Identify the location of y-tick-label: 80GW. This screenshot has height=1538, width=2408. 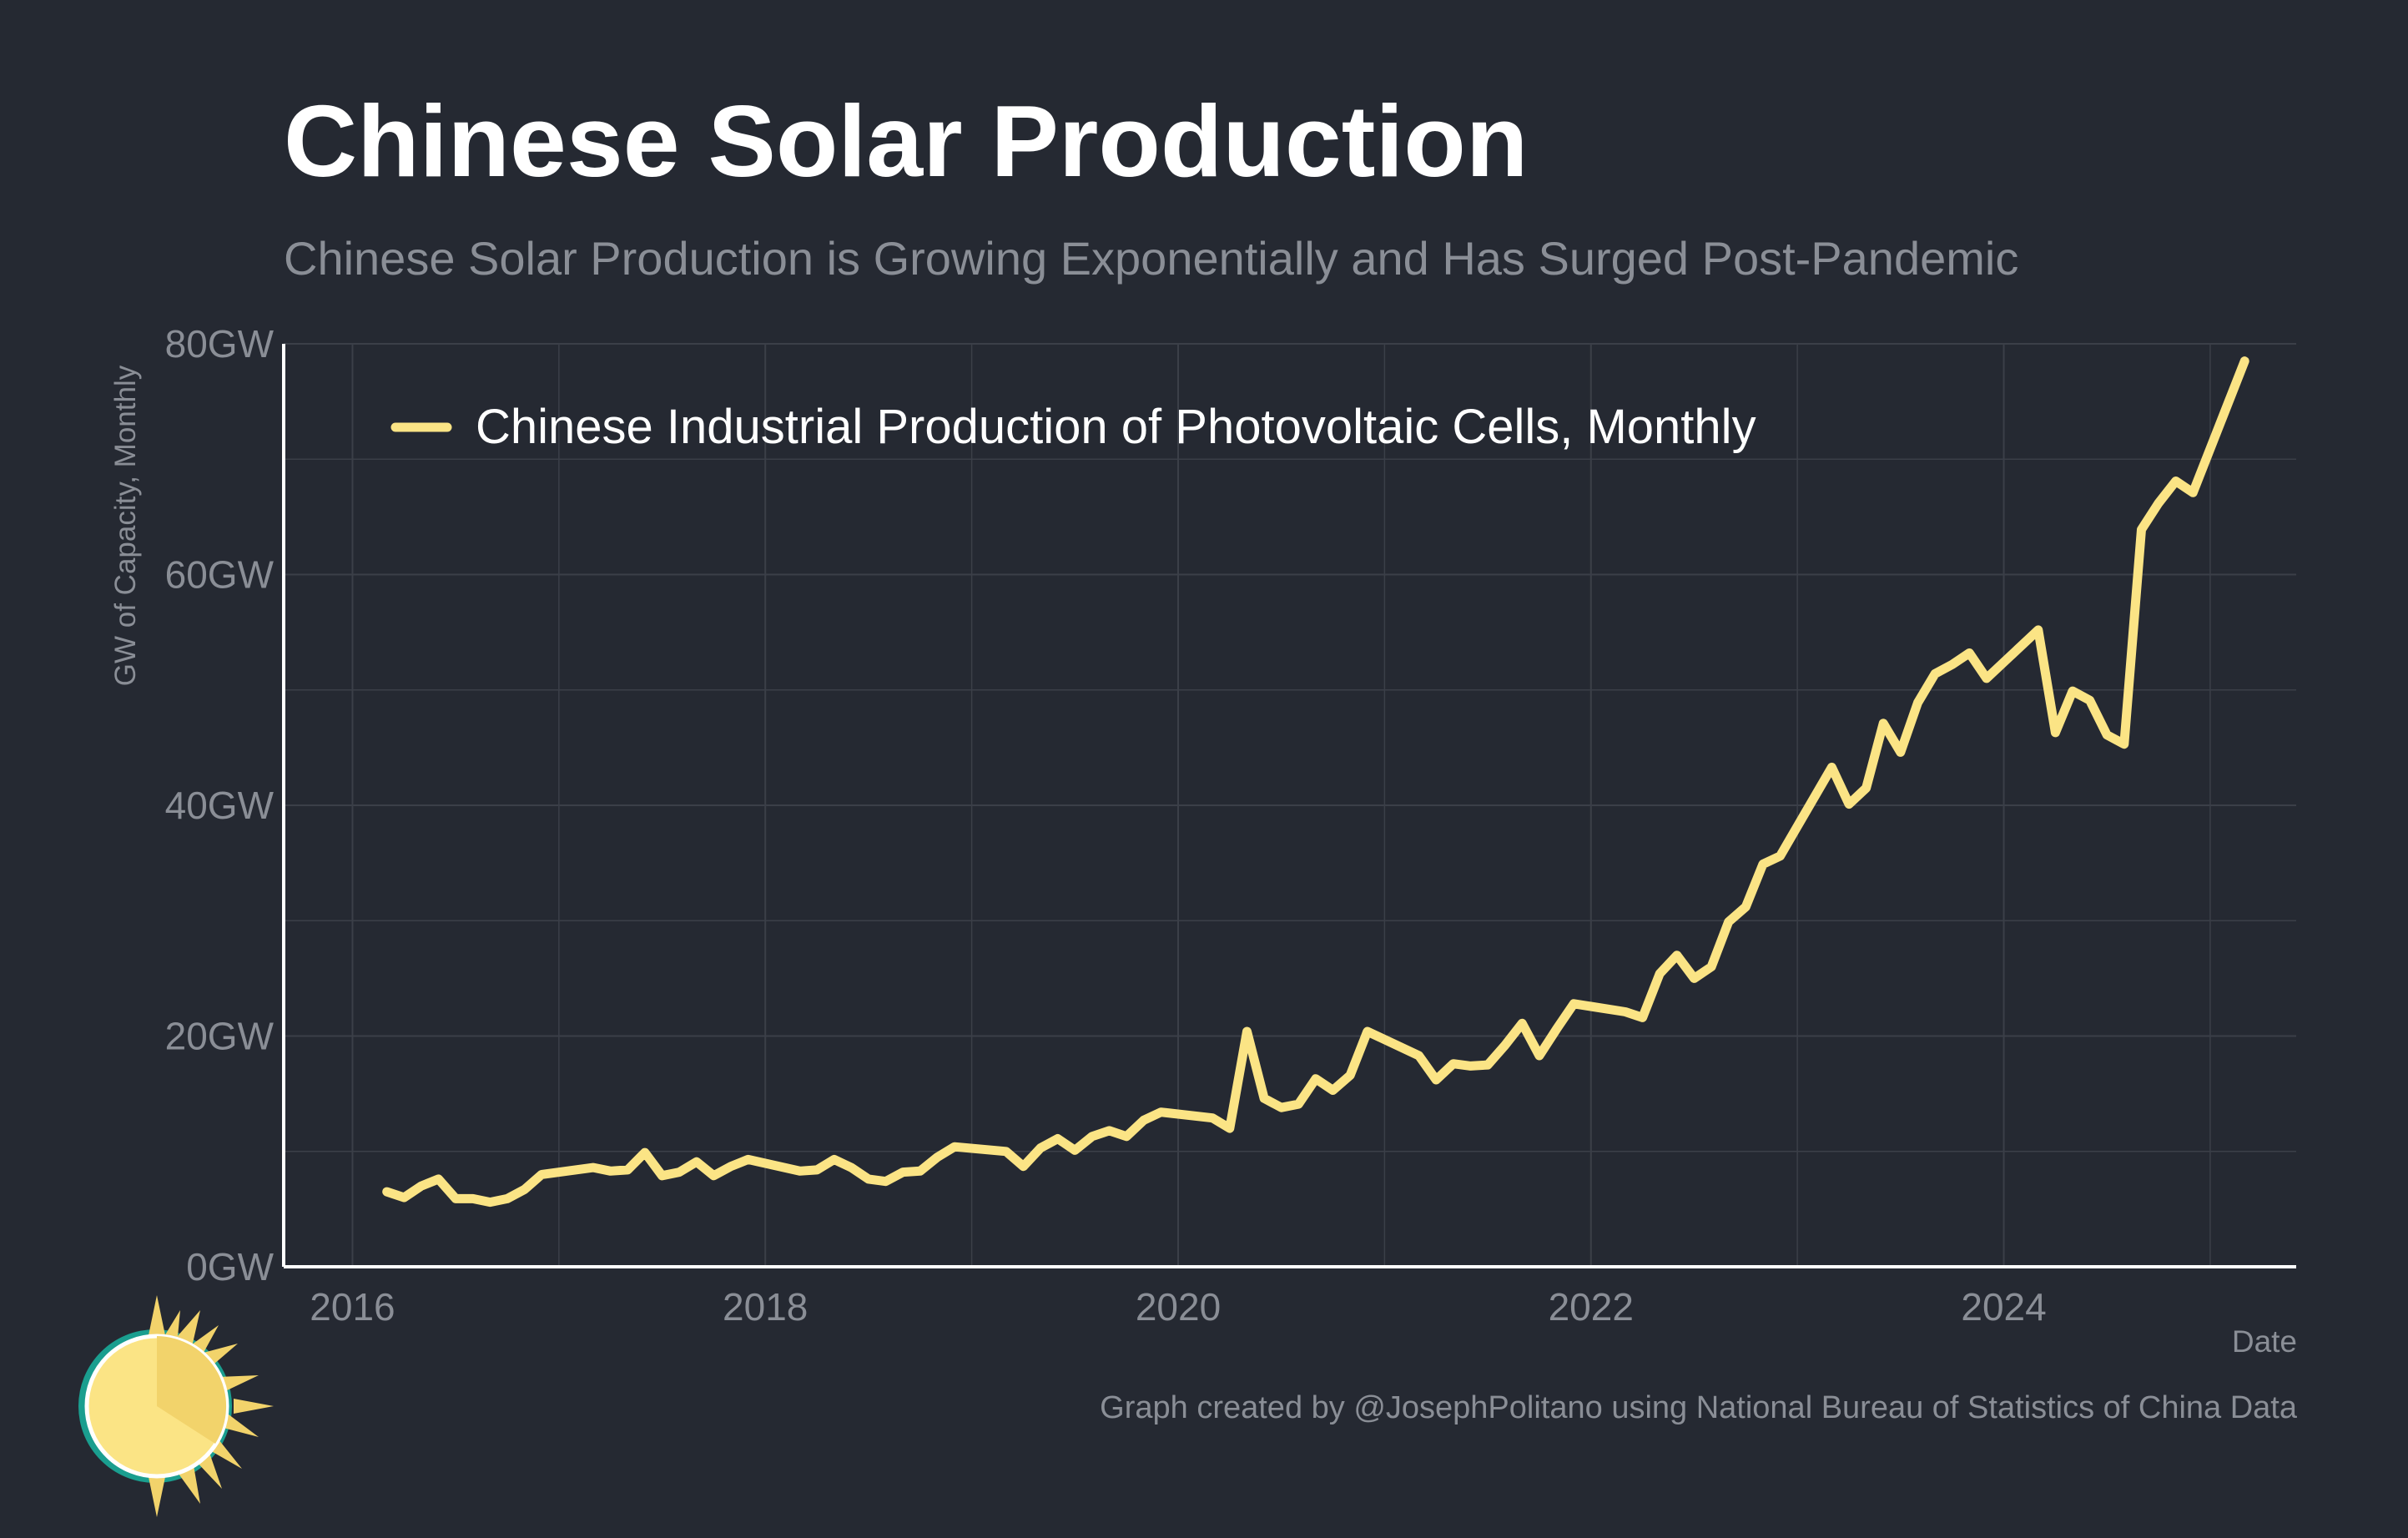
(220, 344).